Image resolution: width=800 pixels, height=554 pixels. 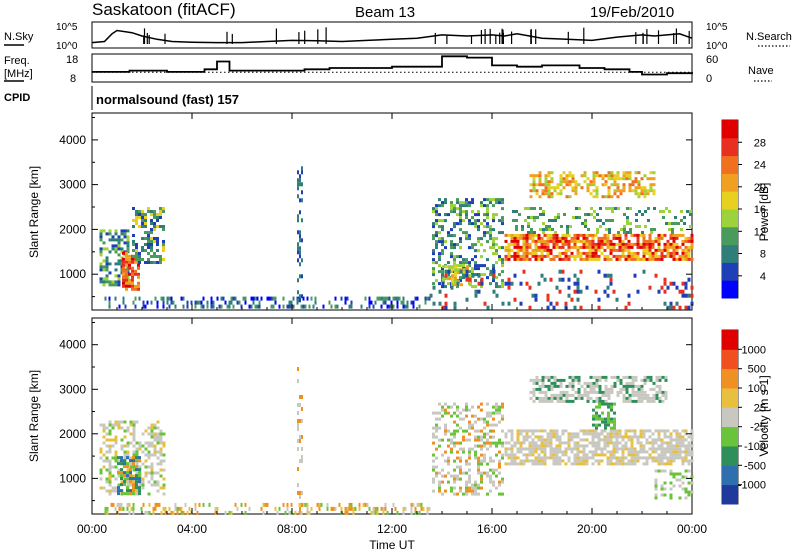 What do you see at coordinates (760, 188) in the screenshot?
I see `colorbar-tick-label: 20` at bounding box center [760, 188].